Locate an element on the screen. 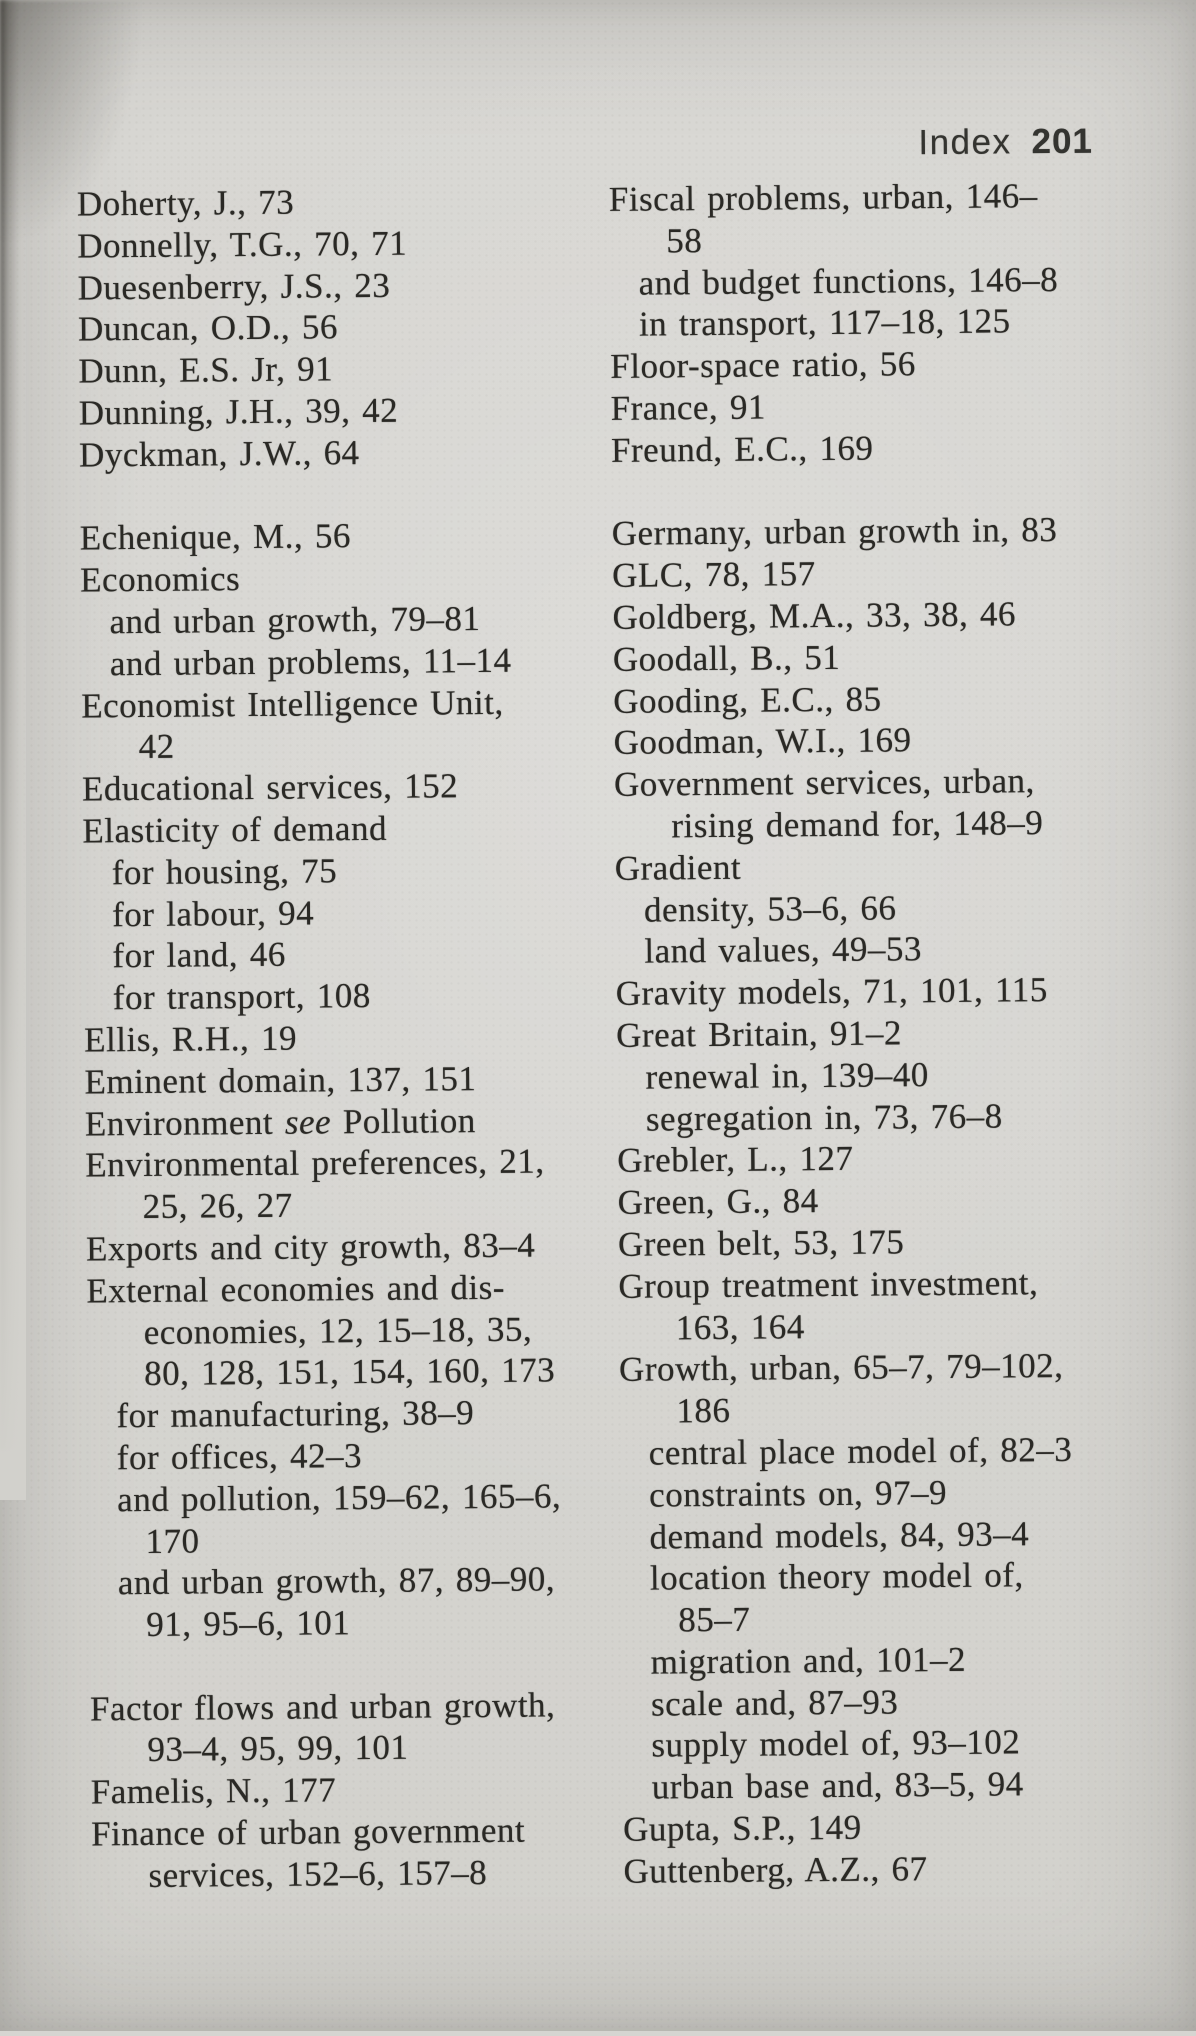 The width and height of the screenshot is (1196, 2036). index-entry-line: for transport, 108 is located at coordinates (241, 997).